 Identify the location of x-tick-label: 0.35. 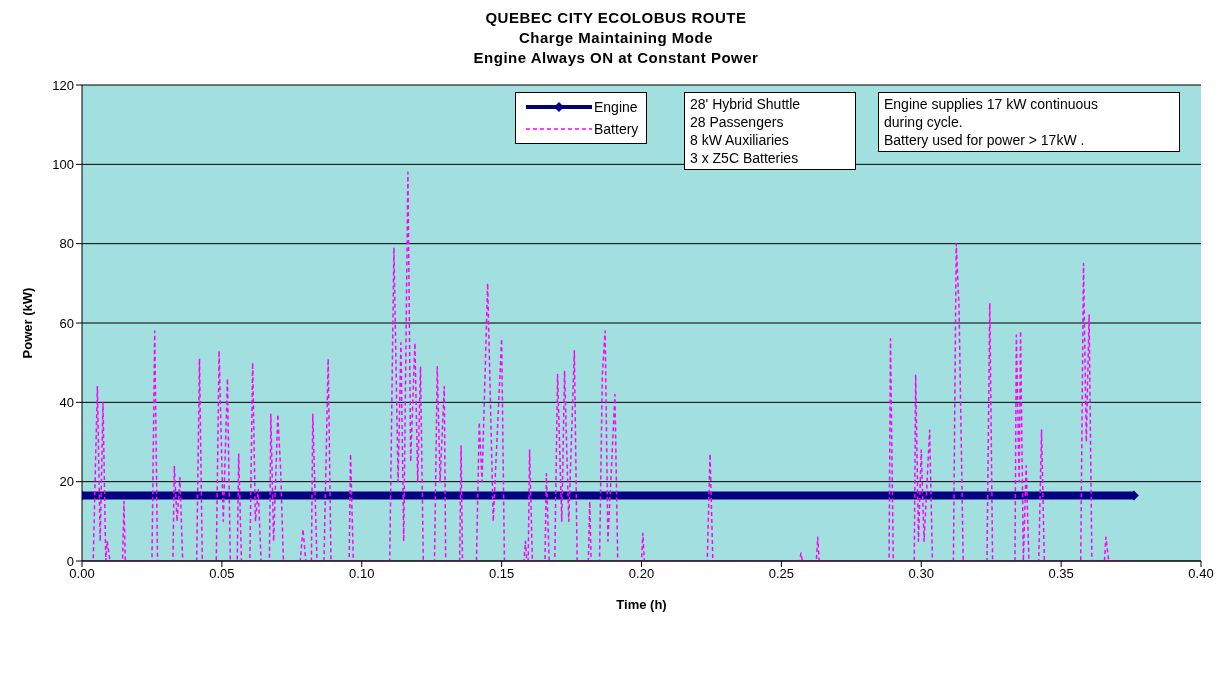
(1061, 574).